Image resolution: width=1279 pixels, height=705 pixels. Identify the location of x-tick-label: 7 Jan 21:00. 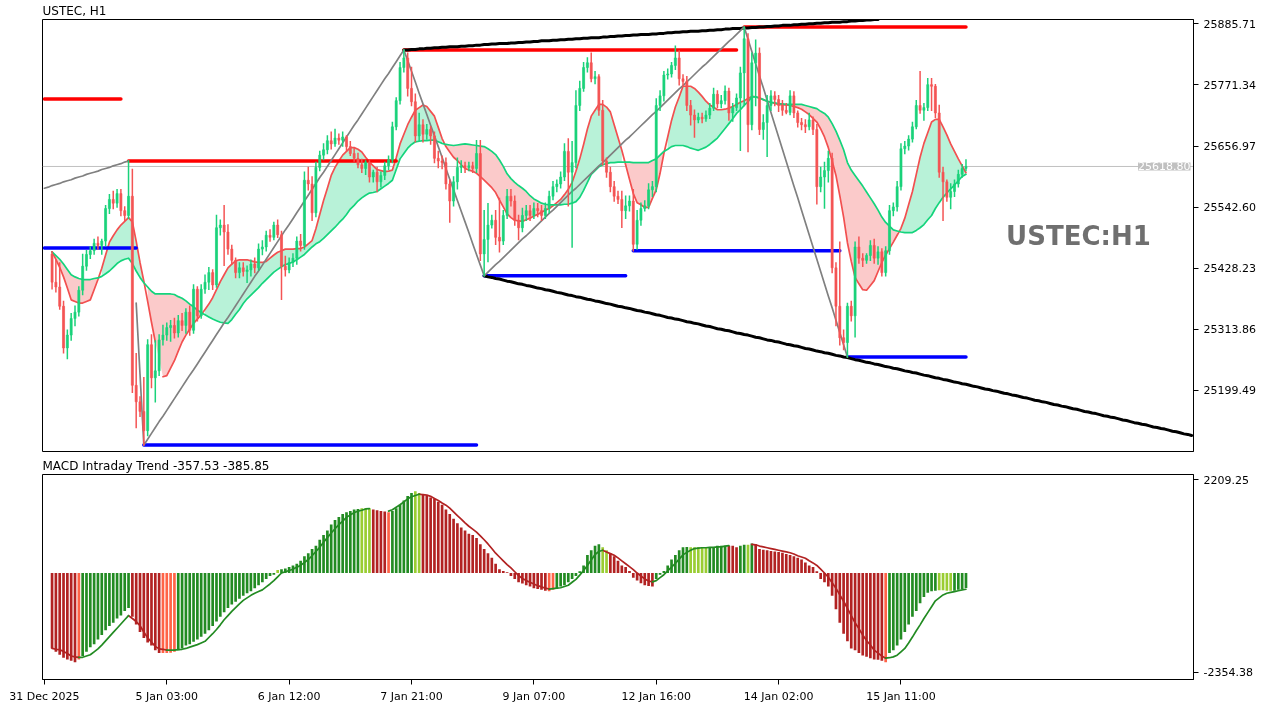
(411, 696).